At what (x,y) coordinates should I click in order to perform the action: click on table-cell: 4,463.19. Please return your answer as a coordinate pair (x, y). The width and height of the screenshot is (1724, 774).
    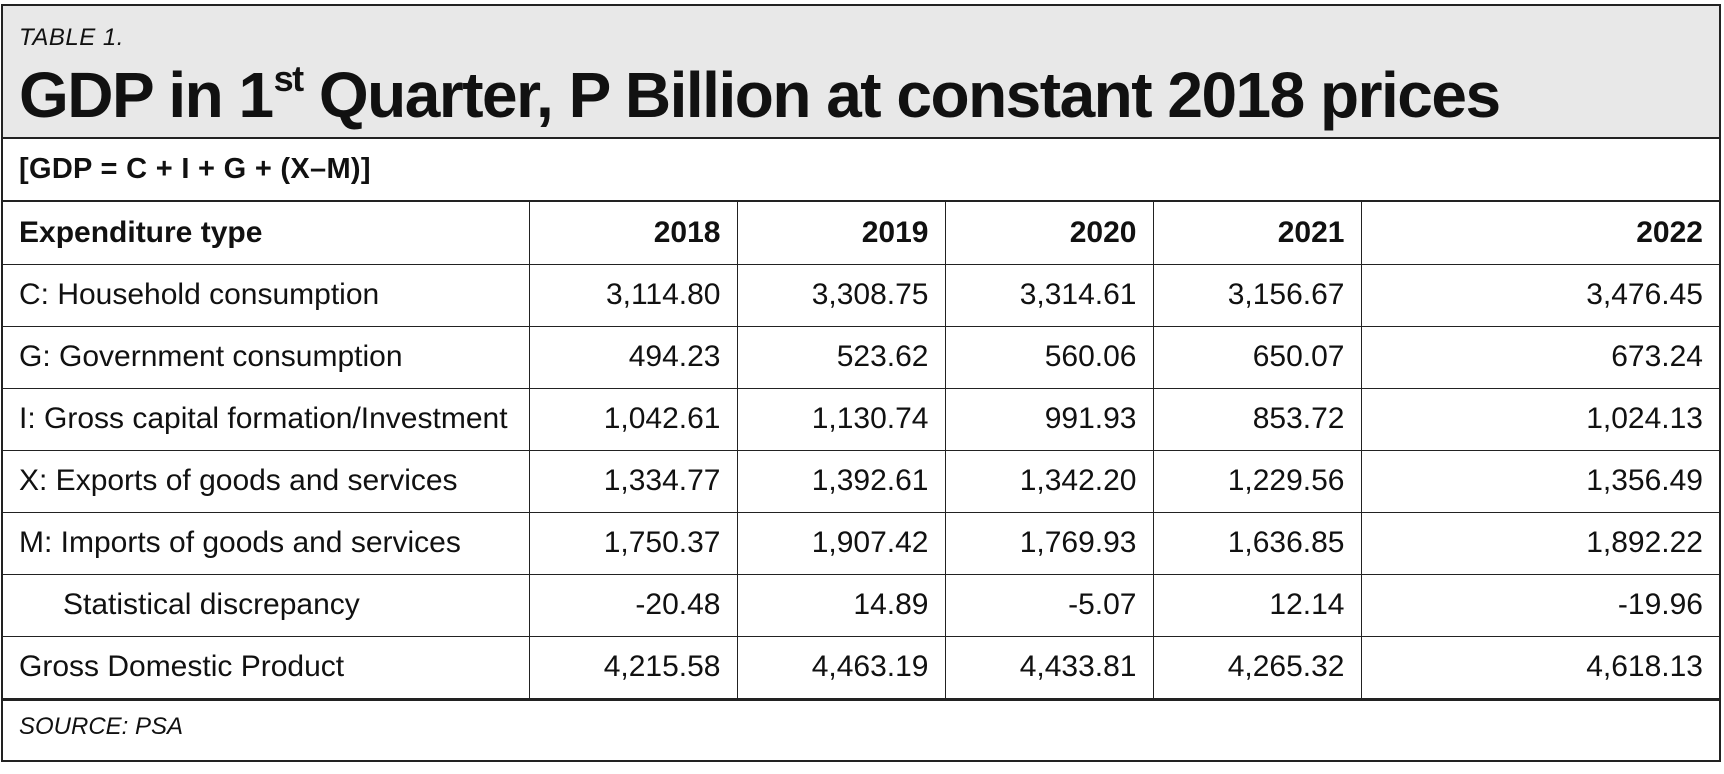
    Looking at the image, I should click on (841, 667).